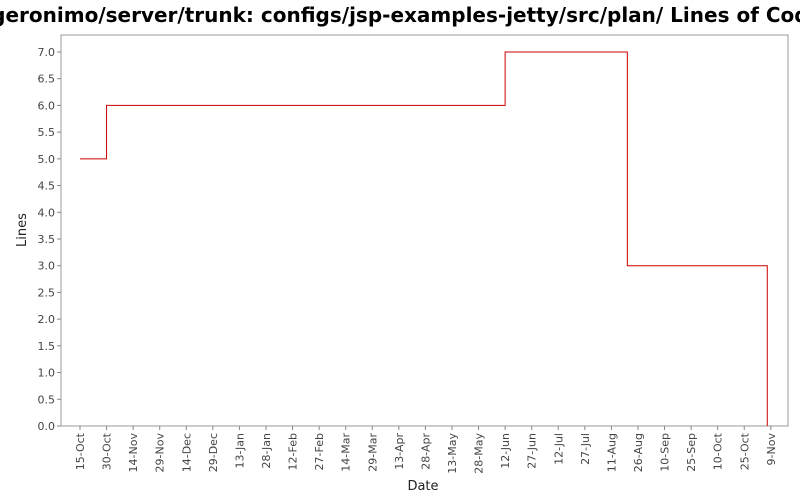 This screenshot has height=500, width=800. I want to click on y-tick-label: 0.5, so click(47, 399).